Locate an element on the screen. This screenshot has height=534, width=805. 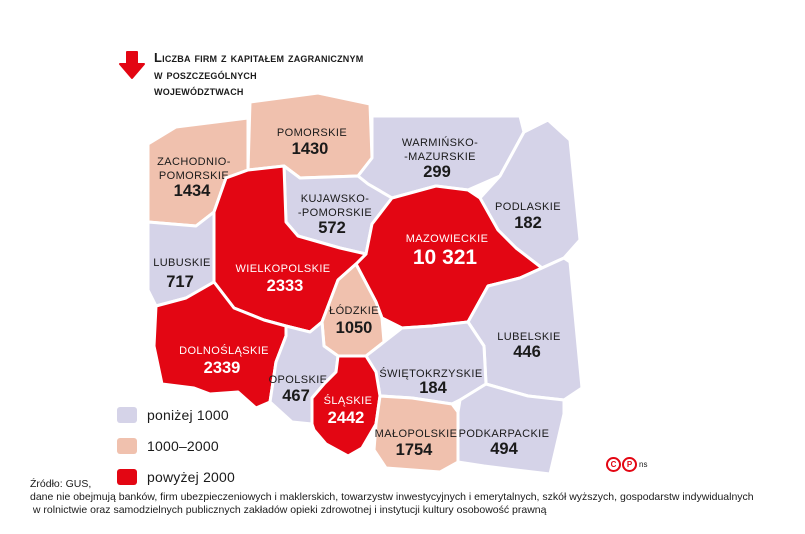
legend-swatch-high is located at coordinates (127, 477).